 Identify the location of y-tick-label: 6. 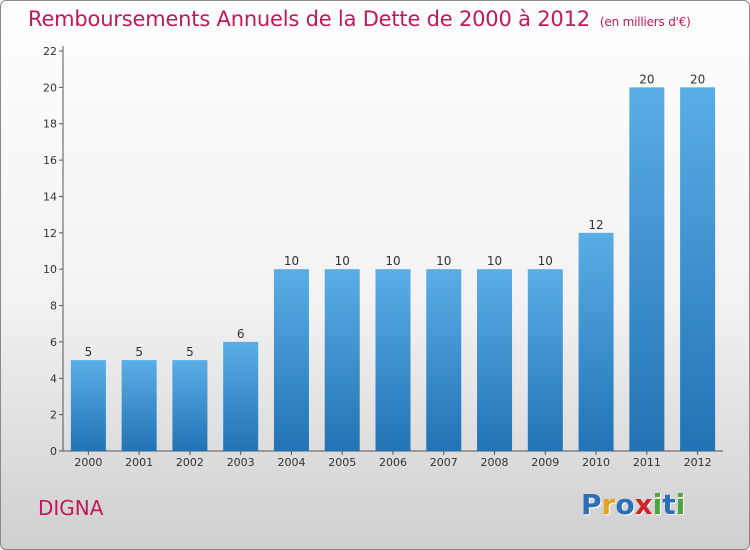
(53, 342).